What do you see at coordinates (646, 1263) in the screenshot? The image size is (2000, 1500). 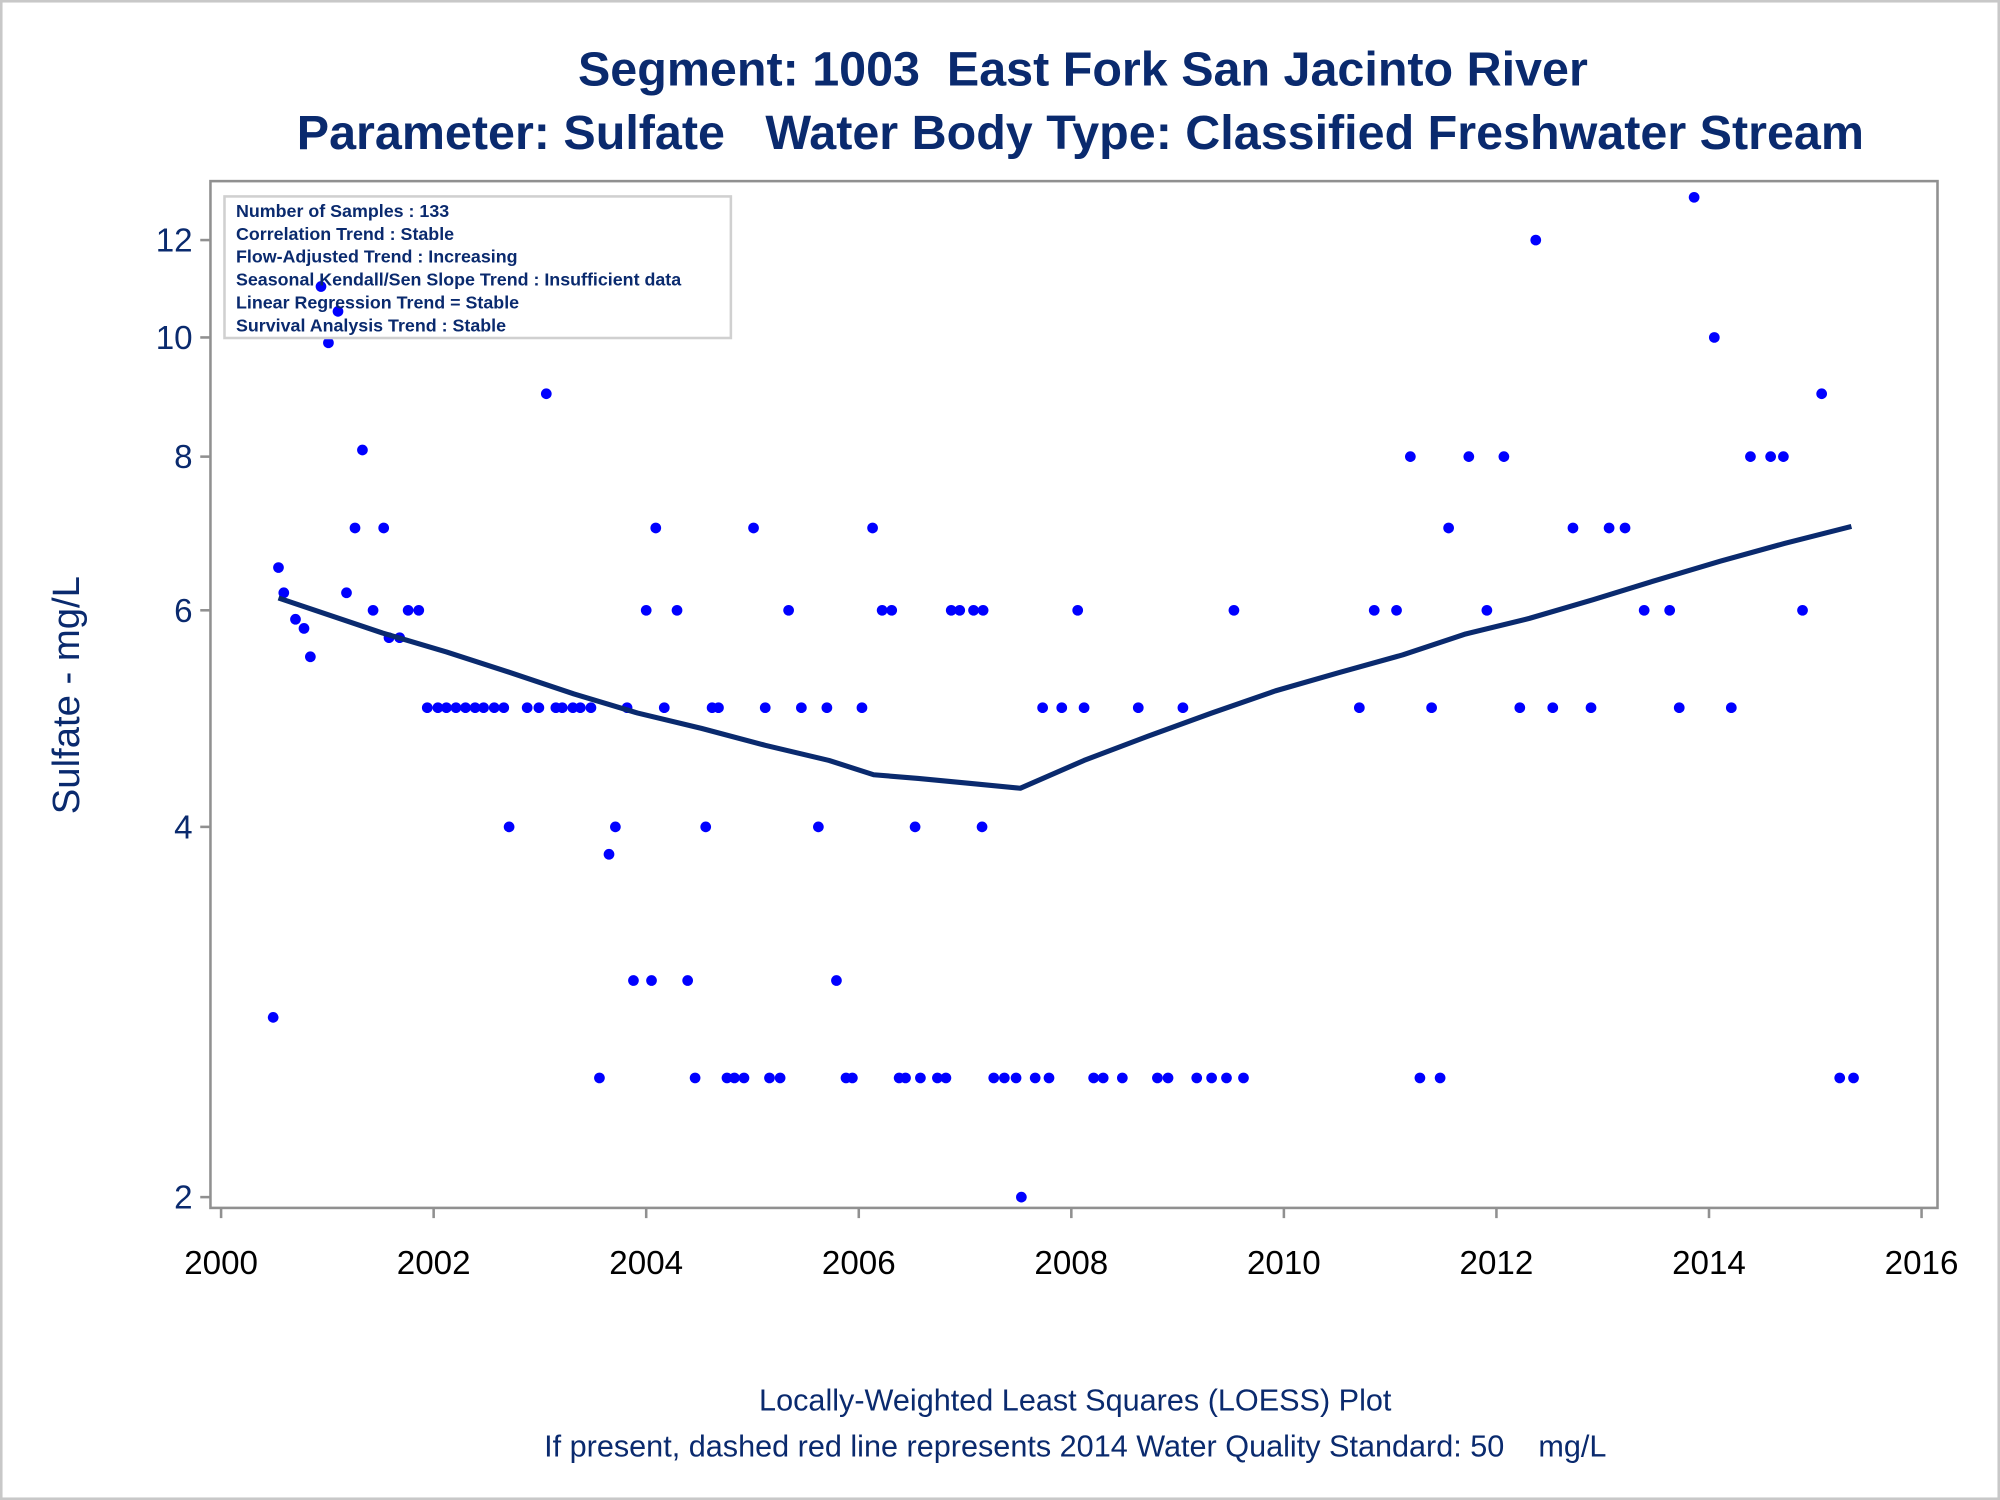 I see `x-tick-label: 2004` at bounding box center [646, 1263].